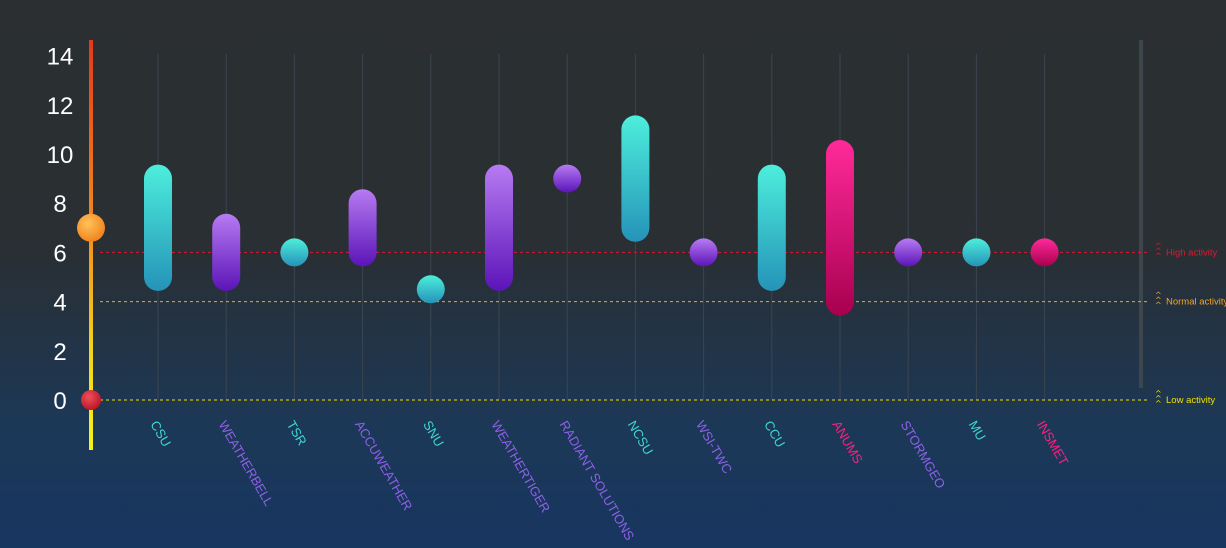  Describe the element at coordinates (923, 454) in the screenshot. I see `x-axis-label: STORMGEO` at that location.